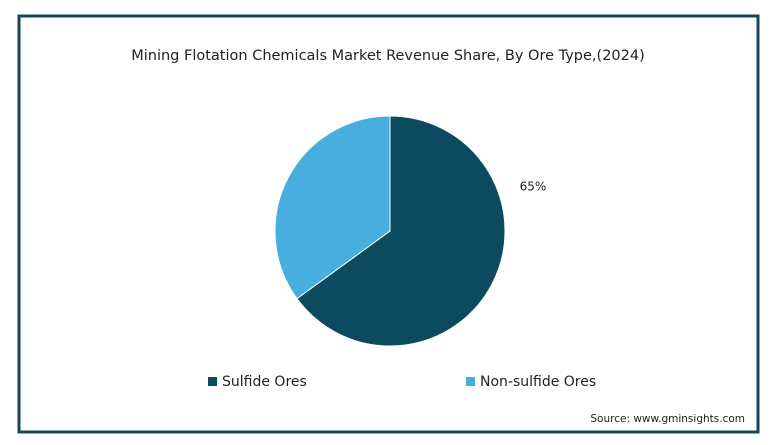 This screenshot has width=777, height=445. Describe the element at coordinates (264, 382) in the screenshot. I see `legend-label: Sulfide Ores` at that location.